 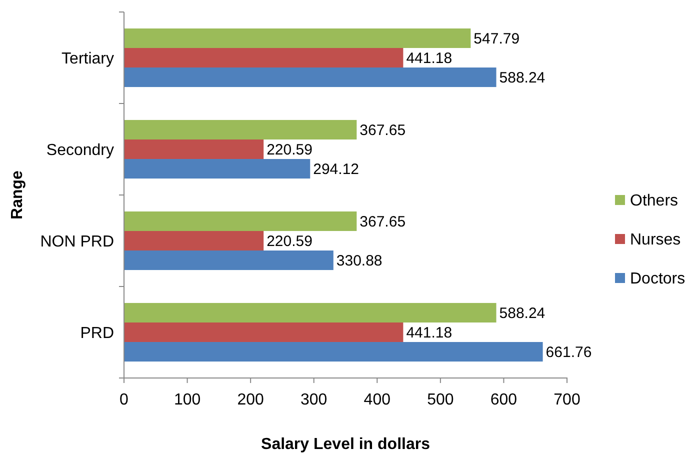 I want to click on y-axis-title: Range, so click(x=17, y=195).